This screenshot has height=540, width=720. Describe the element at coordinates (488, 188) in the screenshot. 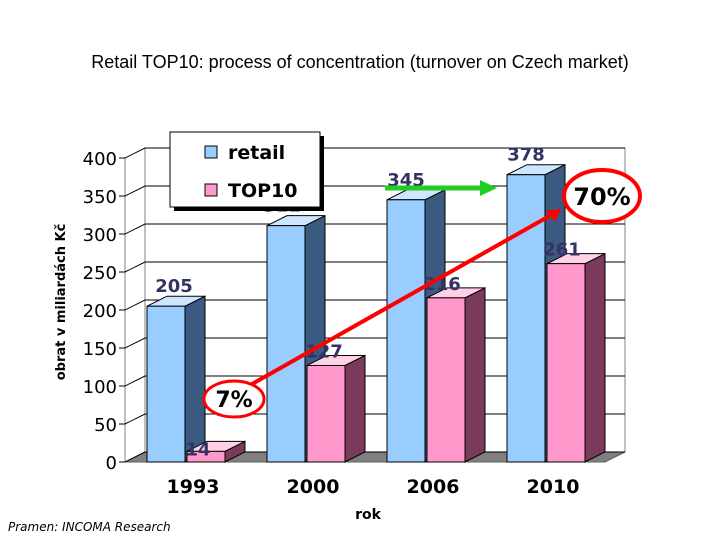

I see `green-arrow-head` at that location.